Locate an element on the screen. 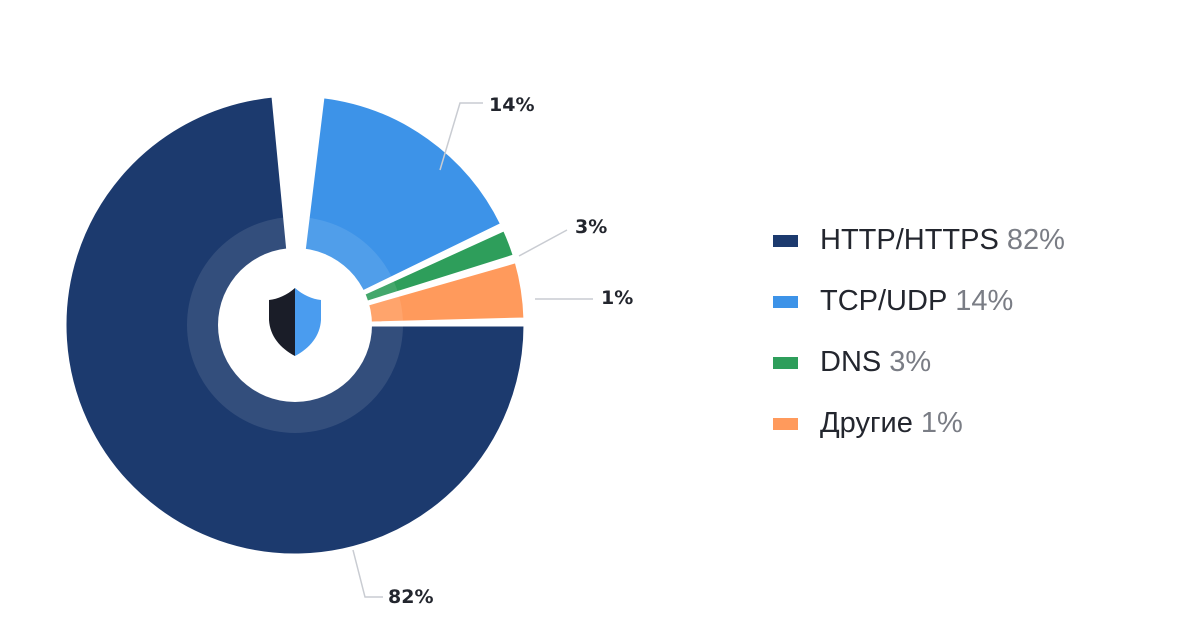  legend-item-dns: DNS 3% is located at coordinates (919, 362).